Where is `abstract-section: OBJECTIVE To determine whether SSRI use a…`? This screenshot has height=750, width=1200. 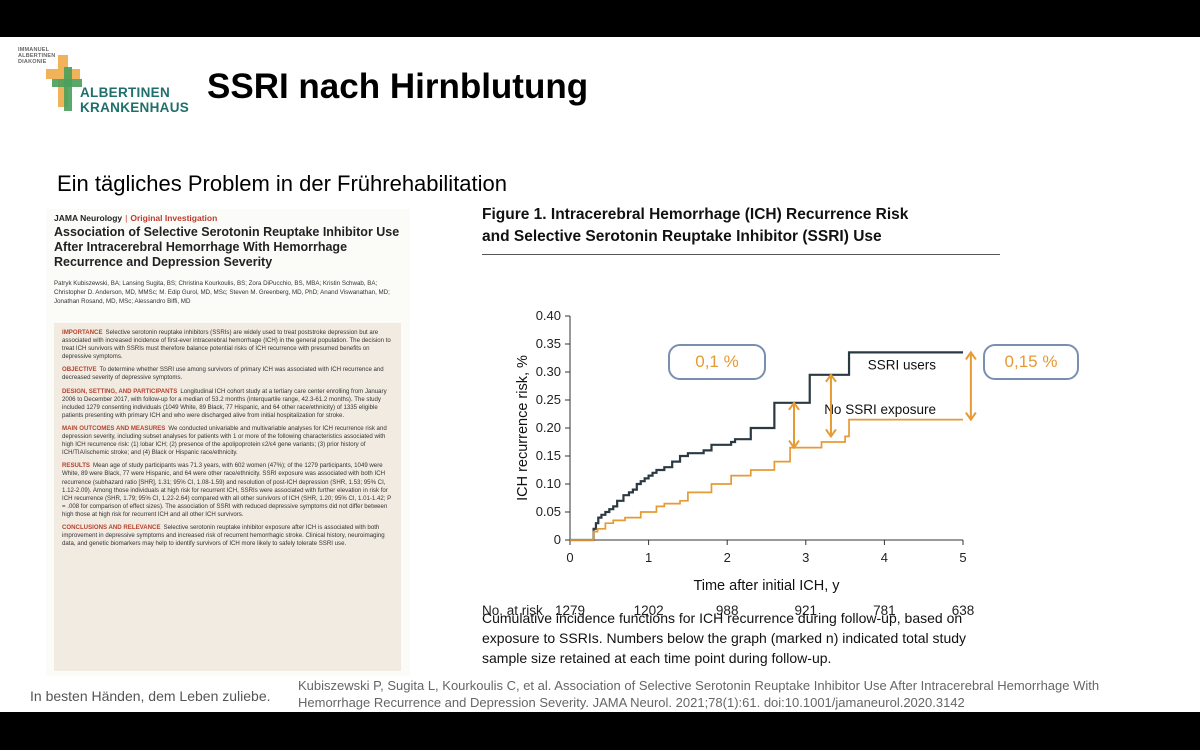 abstract-section: OBJECTIVE To determine whether SSRI use a… is located at coordinates (227, 374).